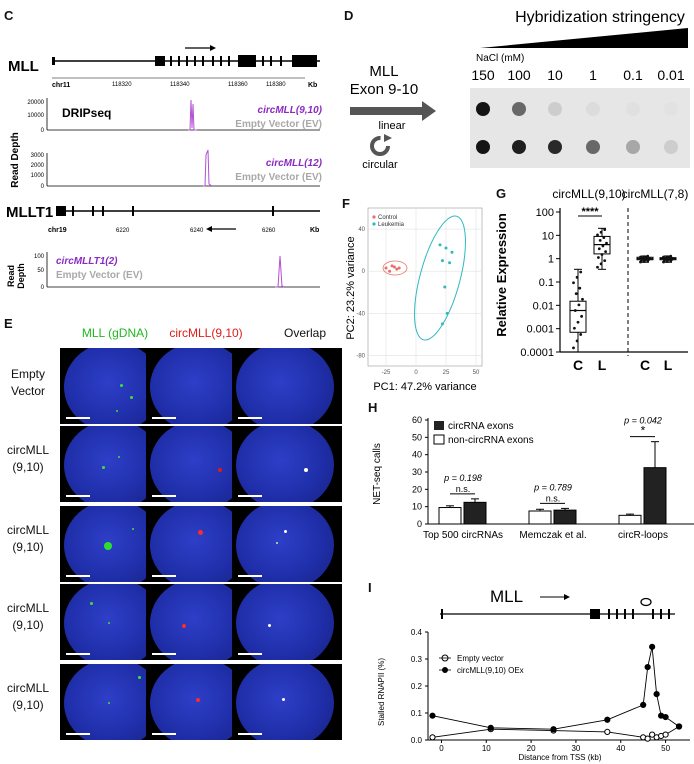 This screenshot has width=694, height=764. Describe the element at coordinates (206, 333) in the screenshot. I see `col-header-circmll: circMLL(9,10)` at that location.